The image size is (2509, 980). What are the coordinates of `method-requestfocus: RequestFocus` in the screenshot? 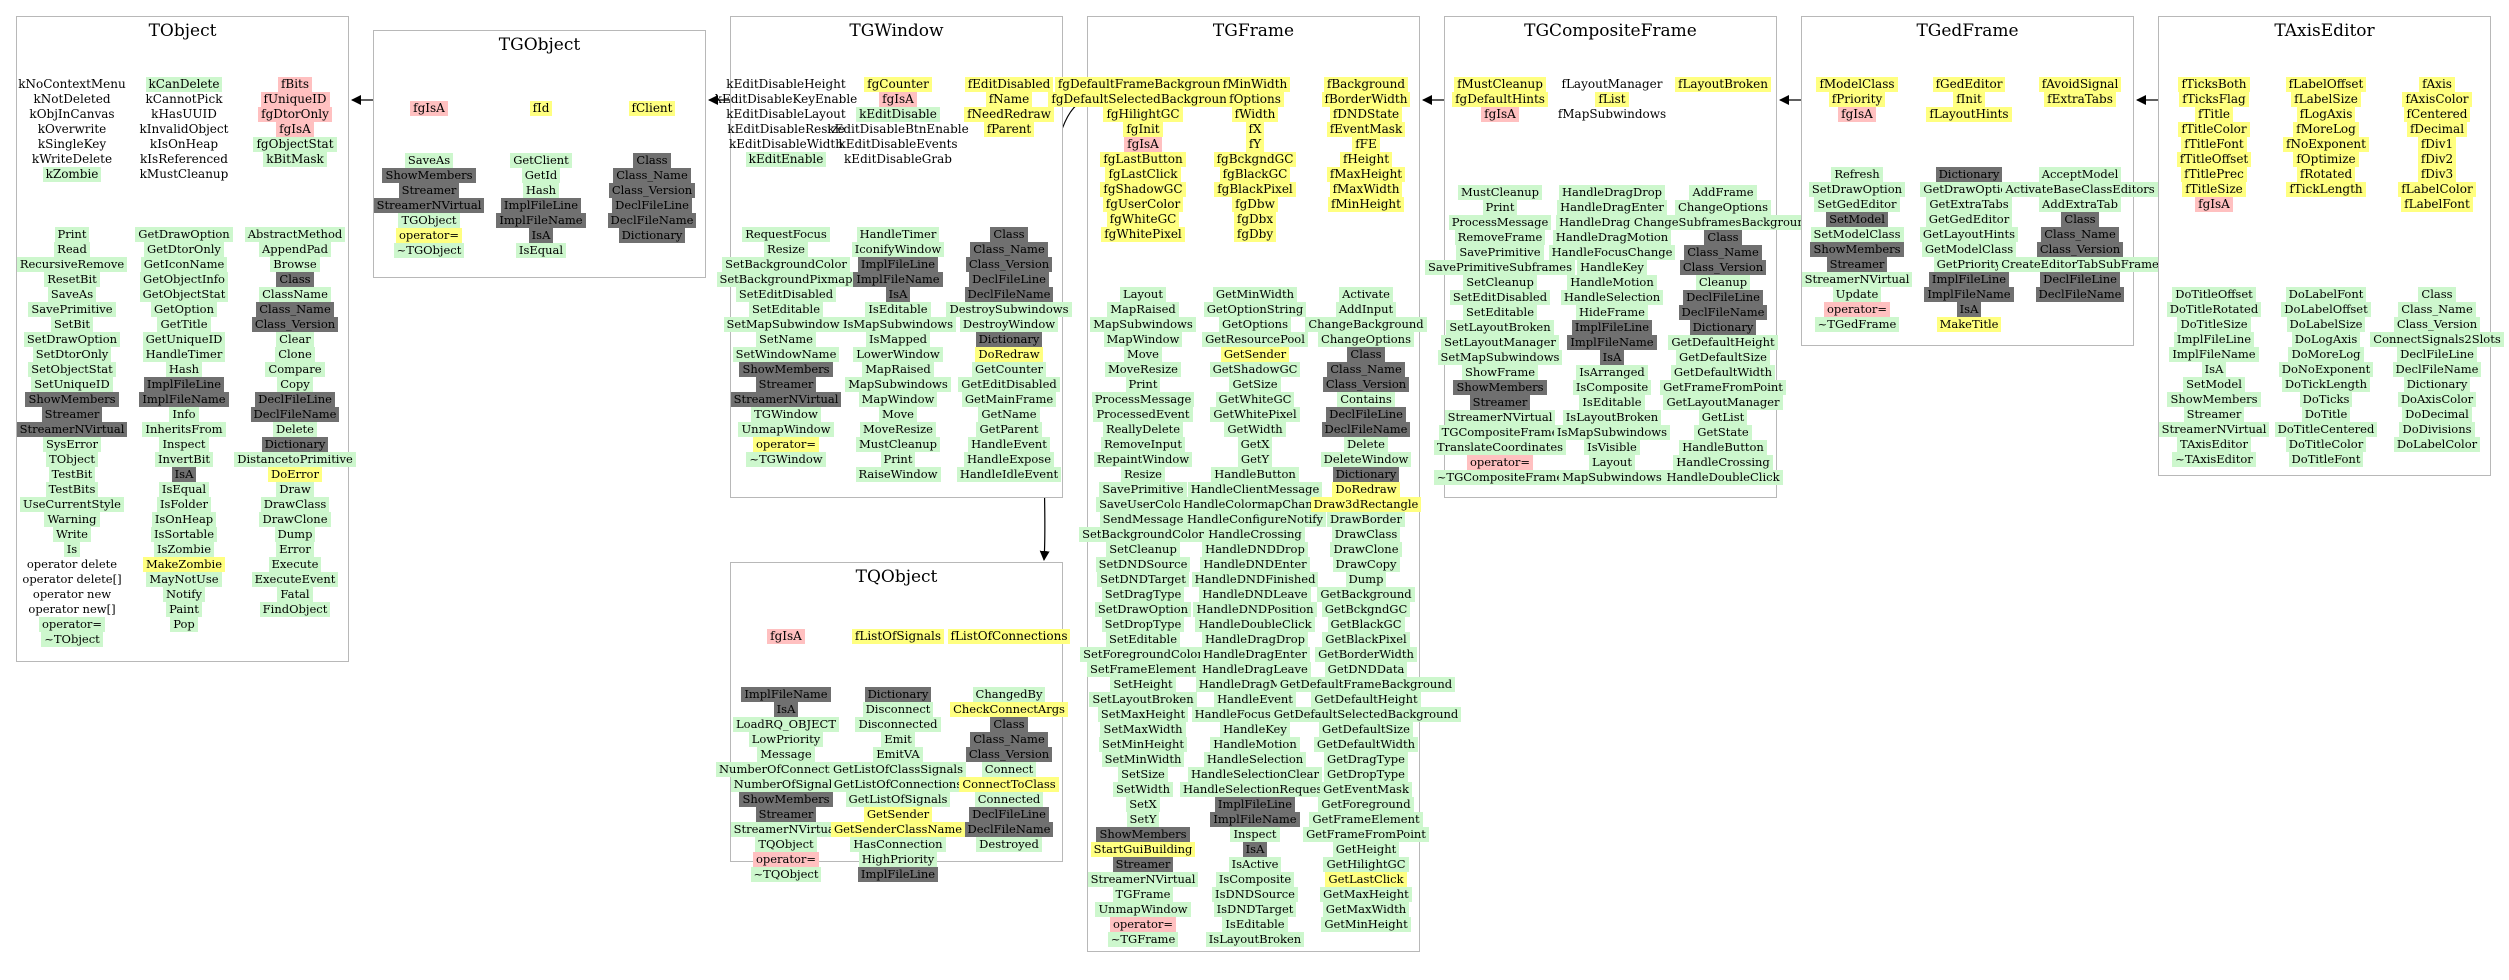 It's located at (786, 234).